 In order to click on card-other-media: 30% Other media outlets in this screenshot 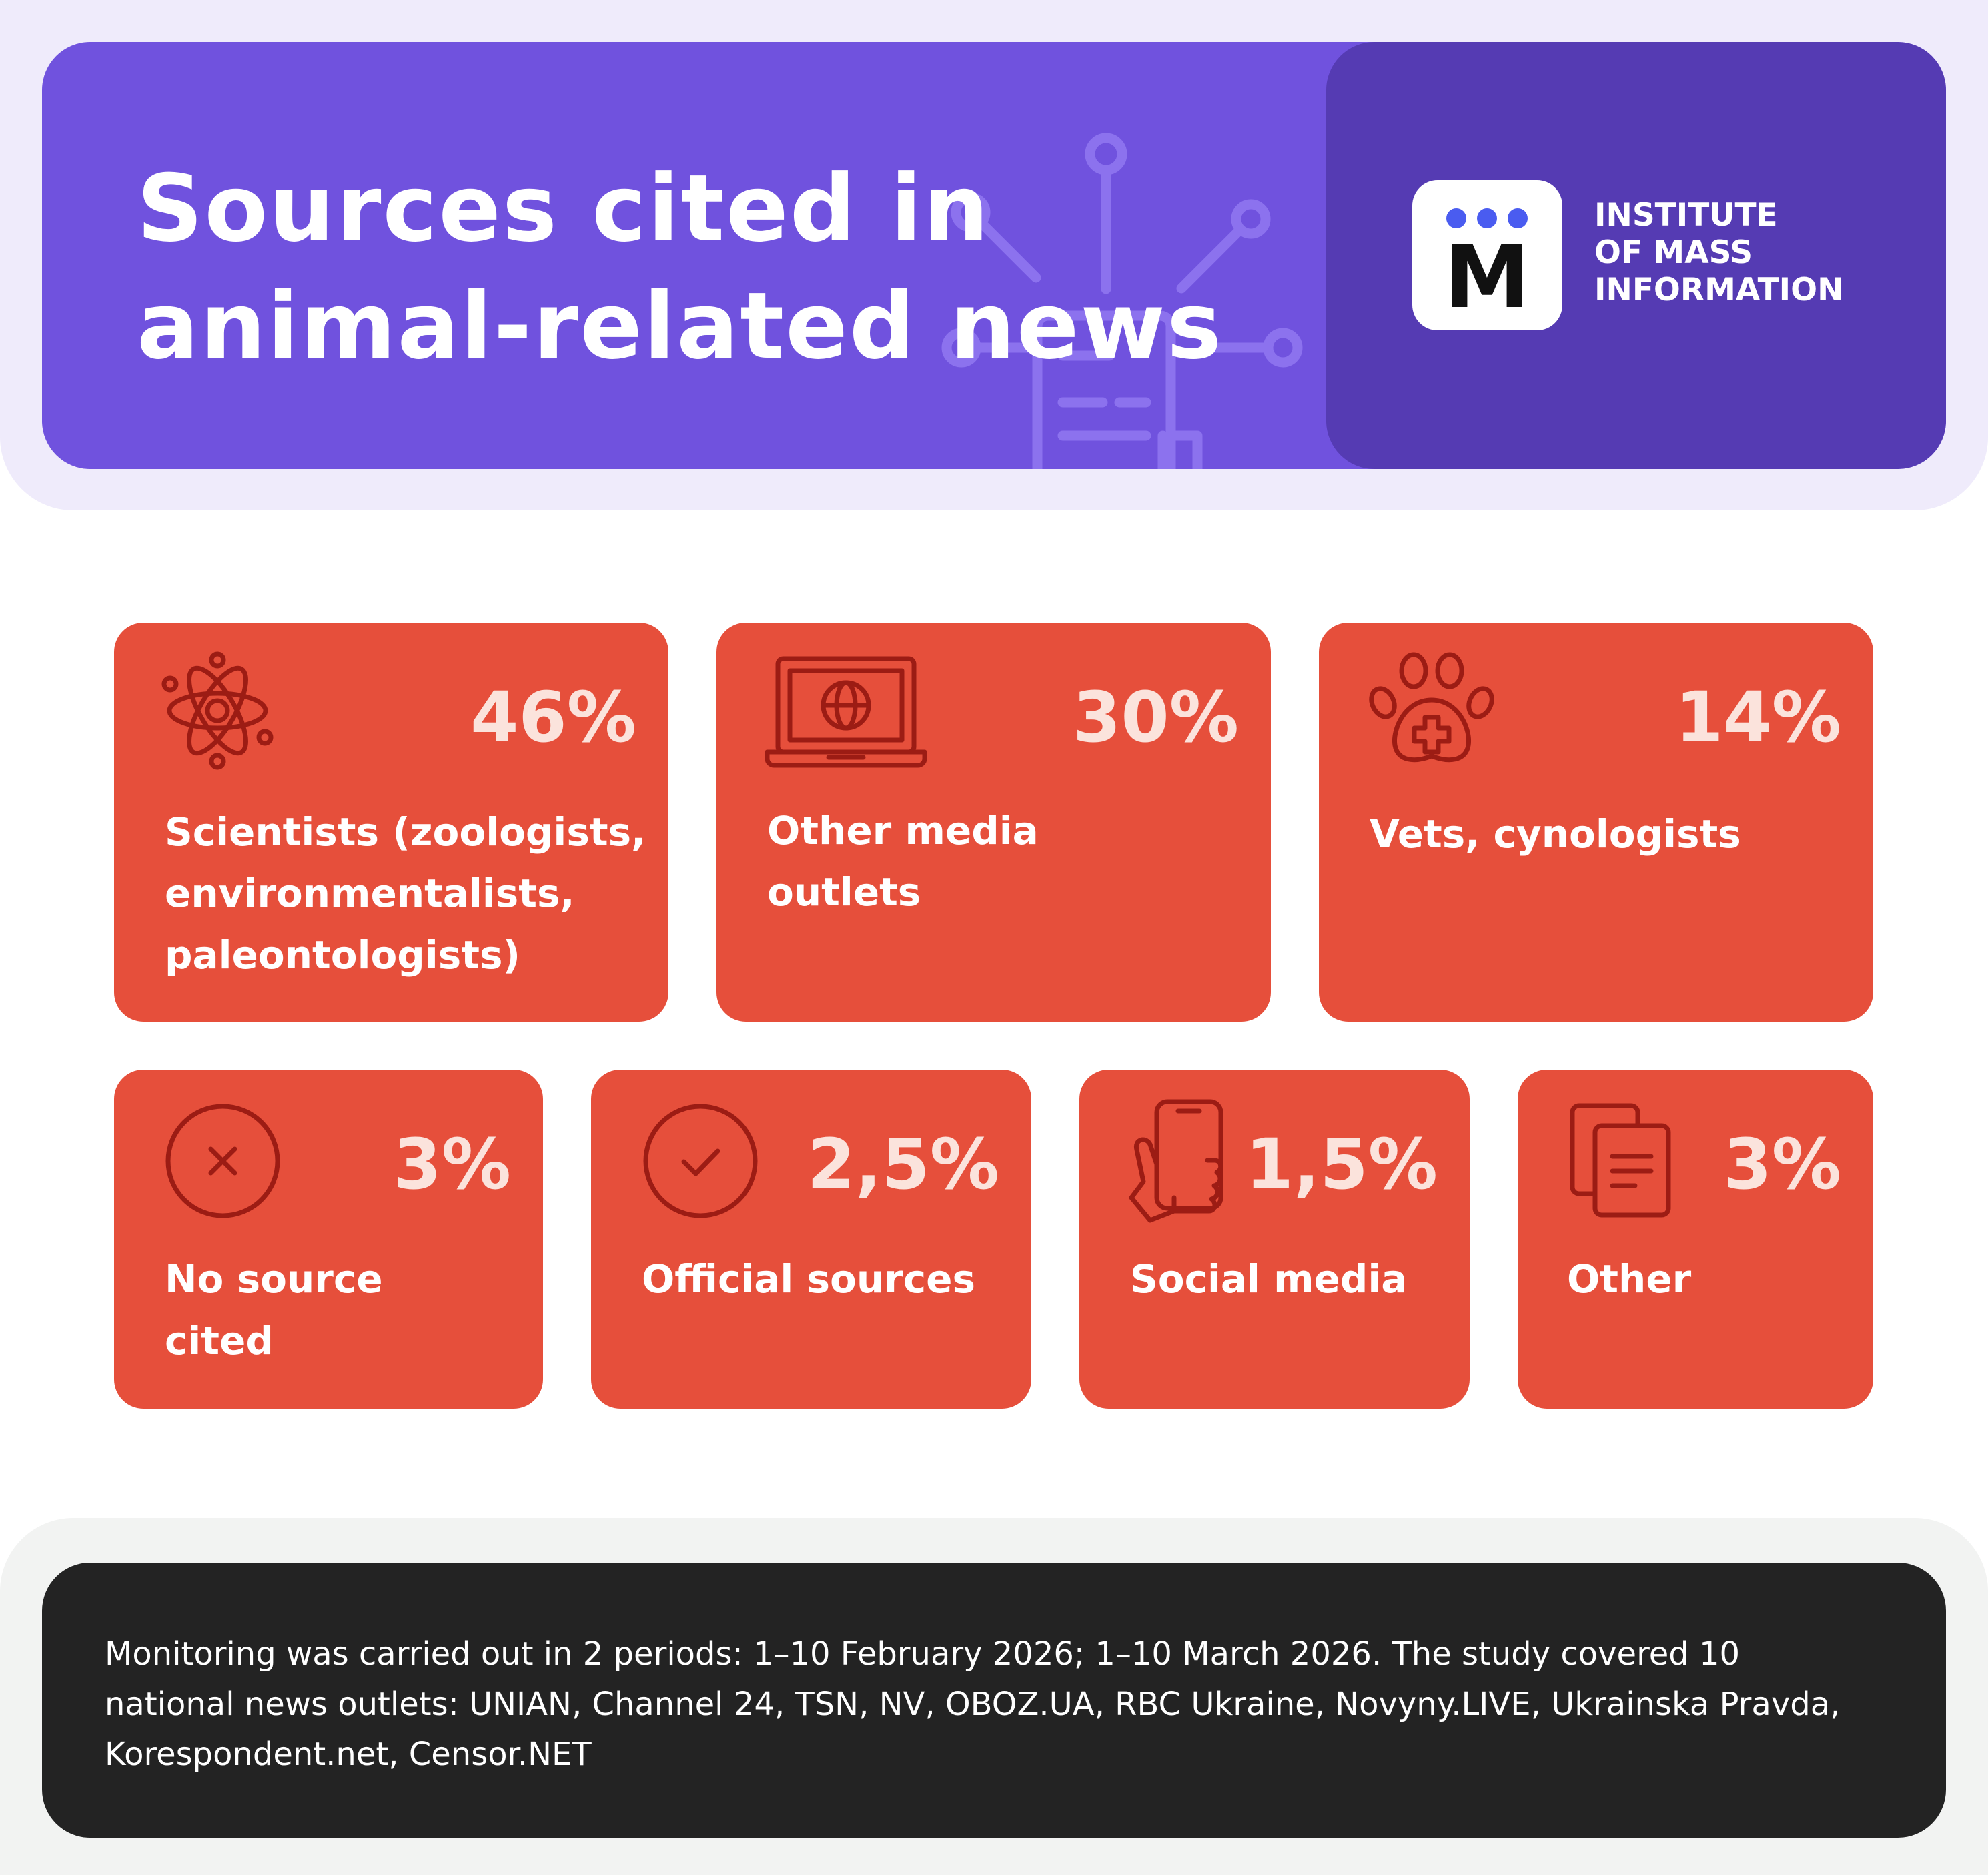, I will do `click(993, 822)`.